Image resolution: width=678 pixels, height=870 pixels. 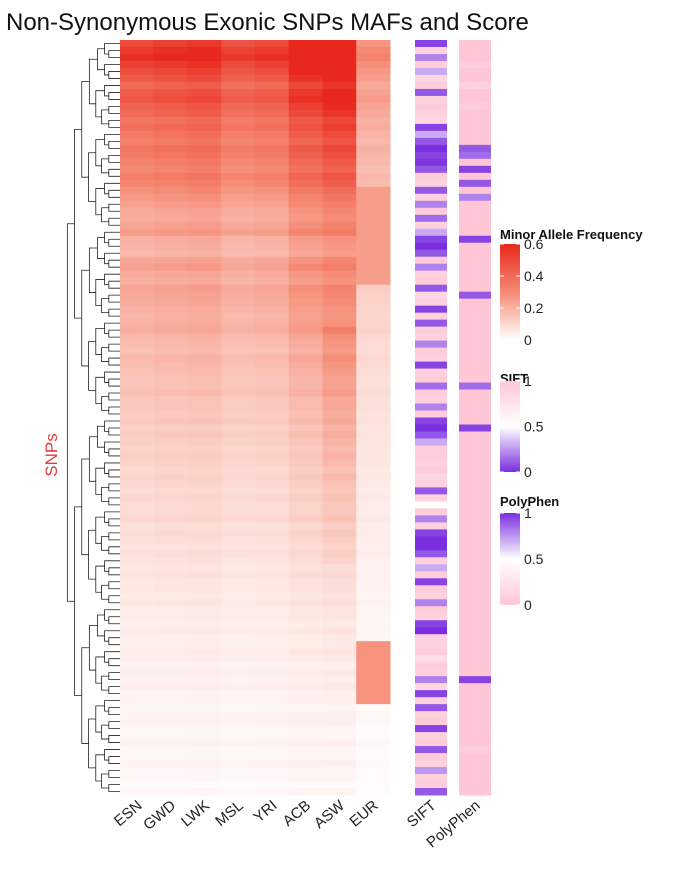 What do you see at coordinates (534, 244) in the screenshot?
I see `legend-tick-label: 0.6` at bounding box center [534, 244].